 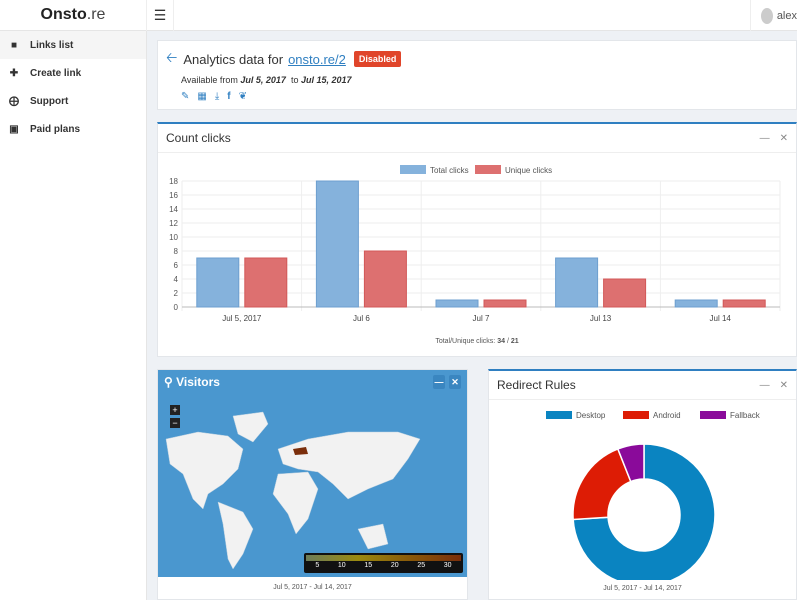 I want to click on user-menu: alex, so click(x=773, y=15).